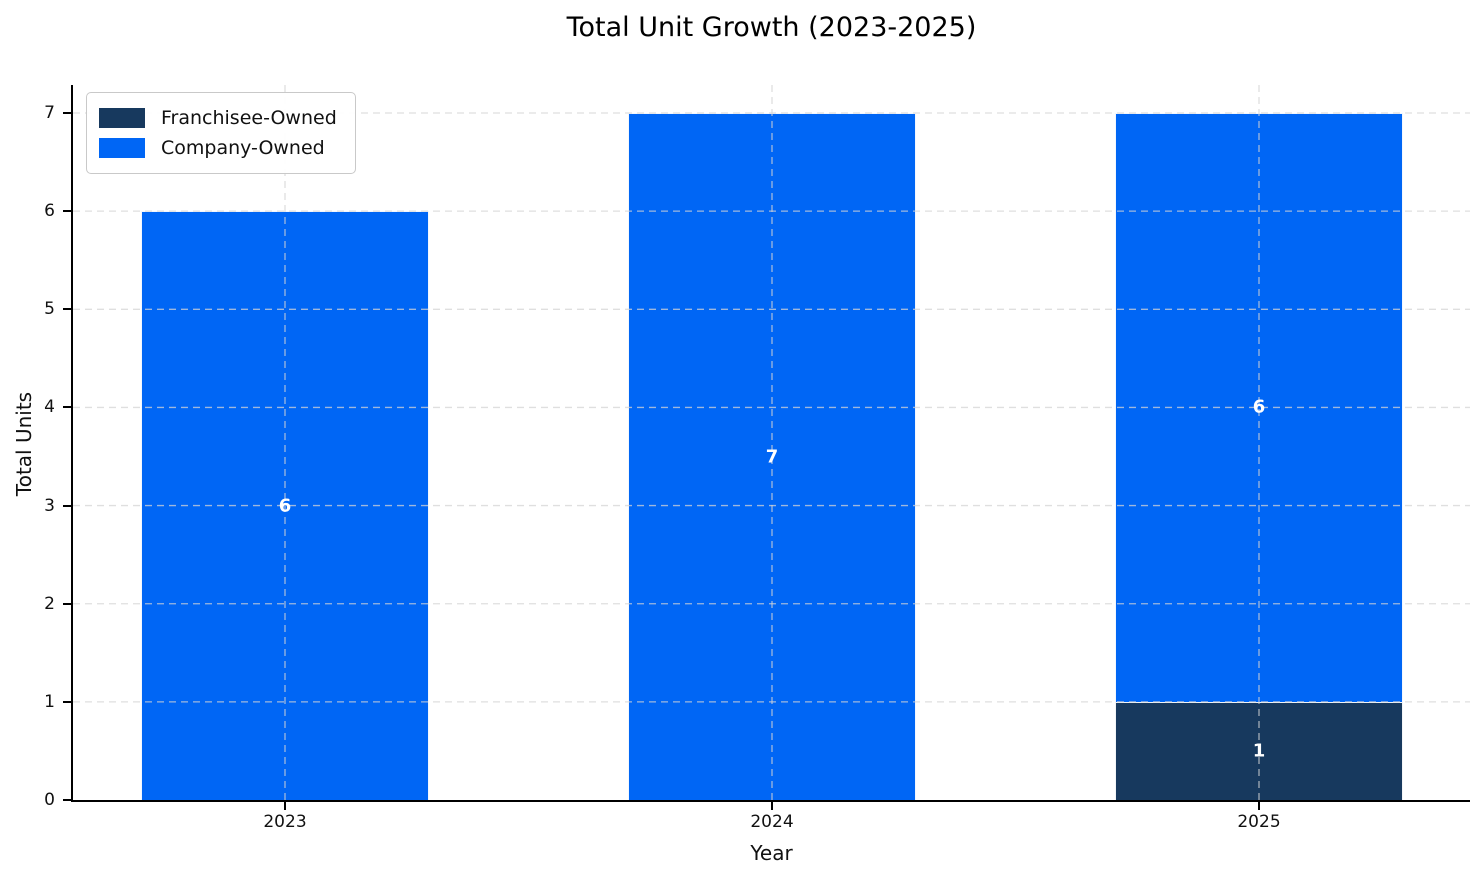  I want to click on legend-item-franchisee-owned: Franchisee-Owned, so click(218, 118).